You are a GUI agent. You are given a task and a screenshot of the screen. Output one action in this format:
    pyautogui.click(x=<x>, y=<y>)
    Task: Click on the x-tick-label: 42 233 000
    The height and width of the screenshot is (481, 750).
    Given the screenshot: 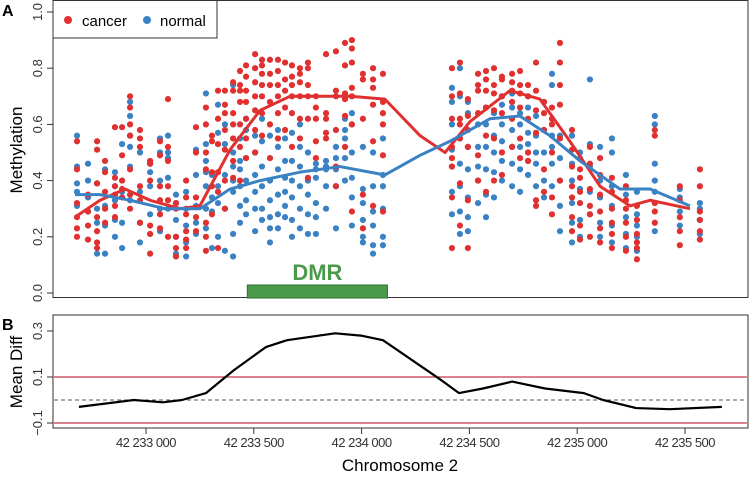 What is the action you would take?
    pyautogui.click(x=146, y=442)
    